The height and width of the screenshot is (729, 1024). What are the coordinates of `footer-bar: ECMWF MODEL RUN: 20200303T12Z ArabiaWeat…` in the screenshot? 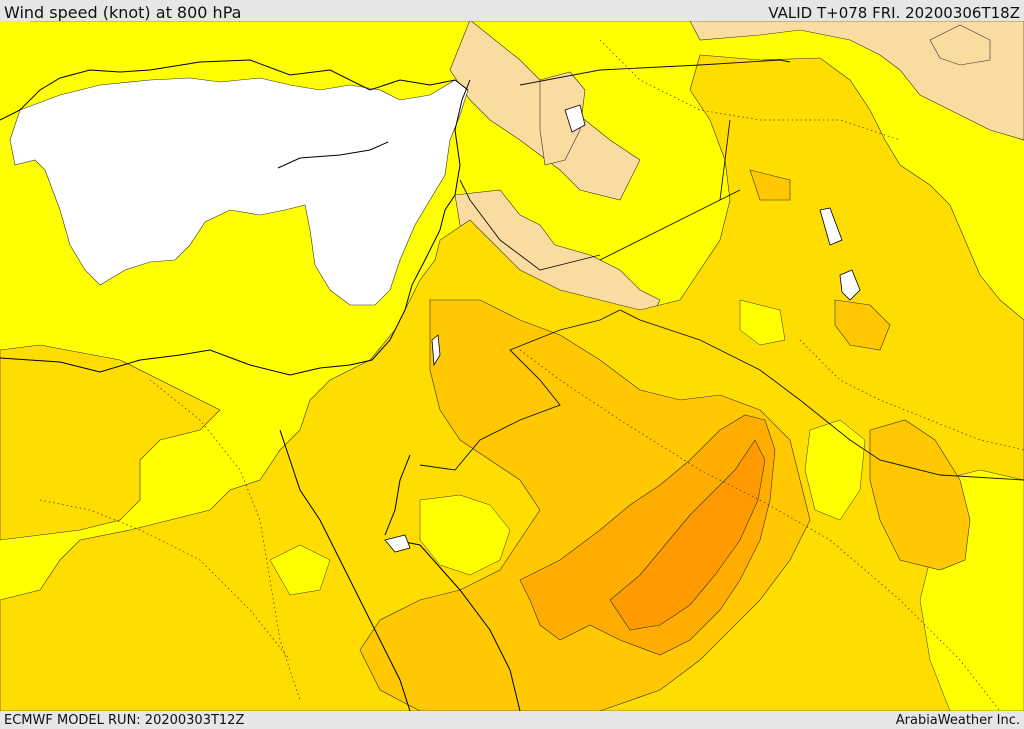 It's located at (512, 720).